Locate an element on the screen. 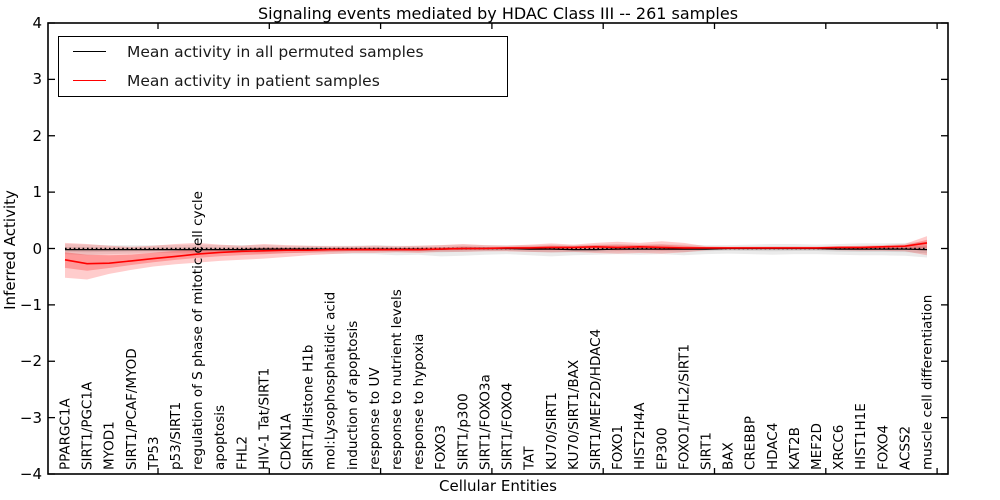 The height and width of the screenshot is (500, 1000). x-tick-label: SIRT1 is located at coordinates (706, 451).